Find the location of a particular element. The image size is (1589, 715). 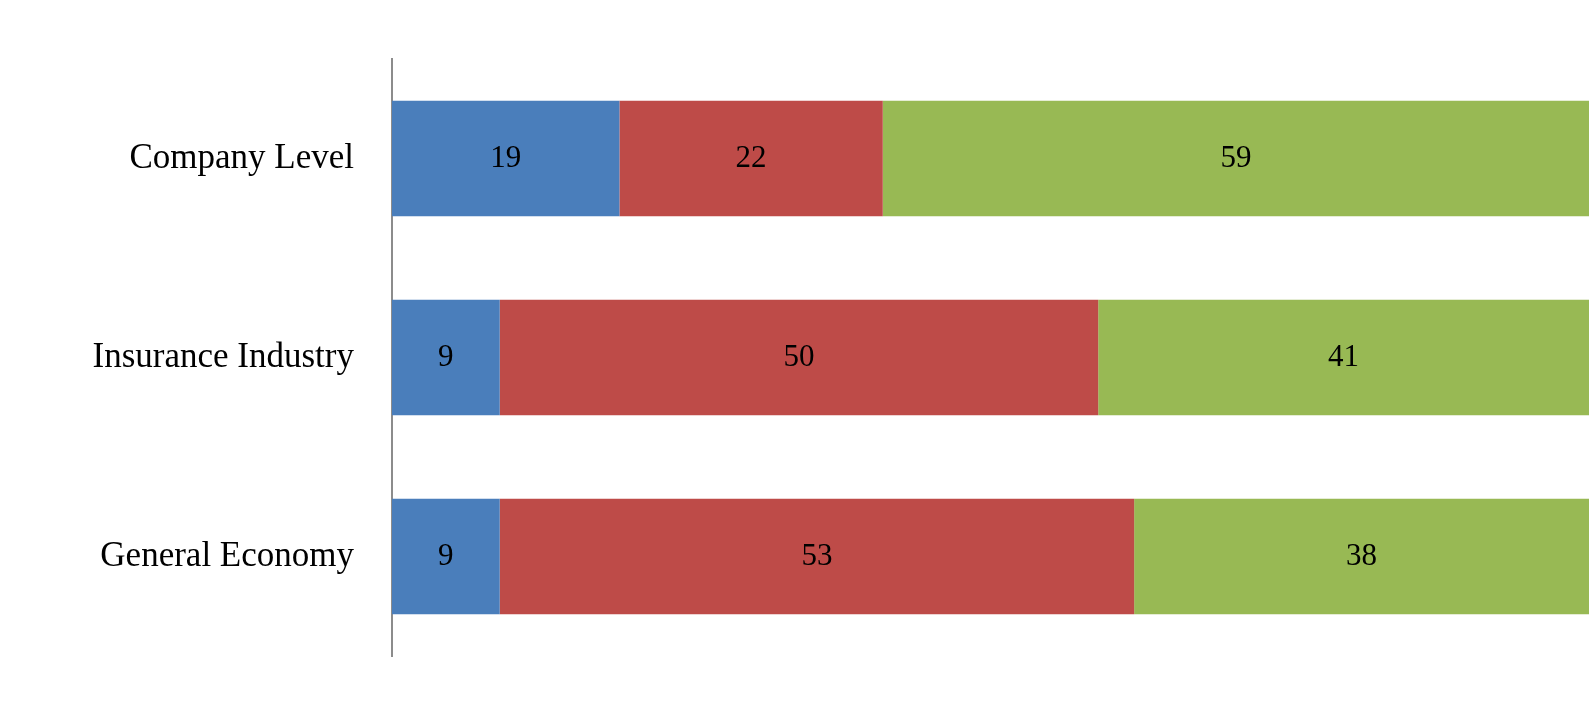

data-label: 59 is located at coordinates (1236, 156).